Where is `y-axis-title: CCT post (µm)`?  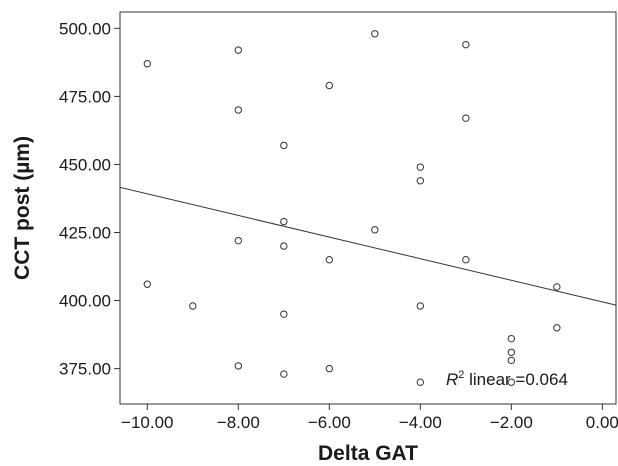
y-axis-title: CCT post (µm) is located at coordinates (22, 208).